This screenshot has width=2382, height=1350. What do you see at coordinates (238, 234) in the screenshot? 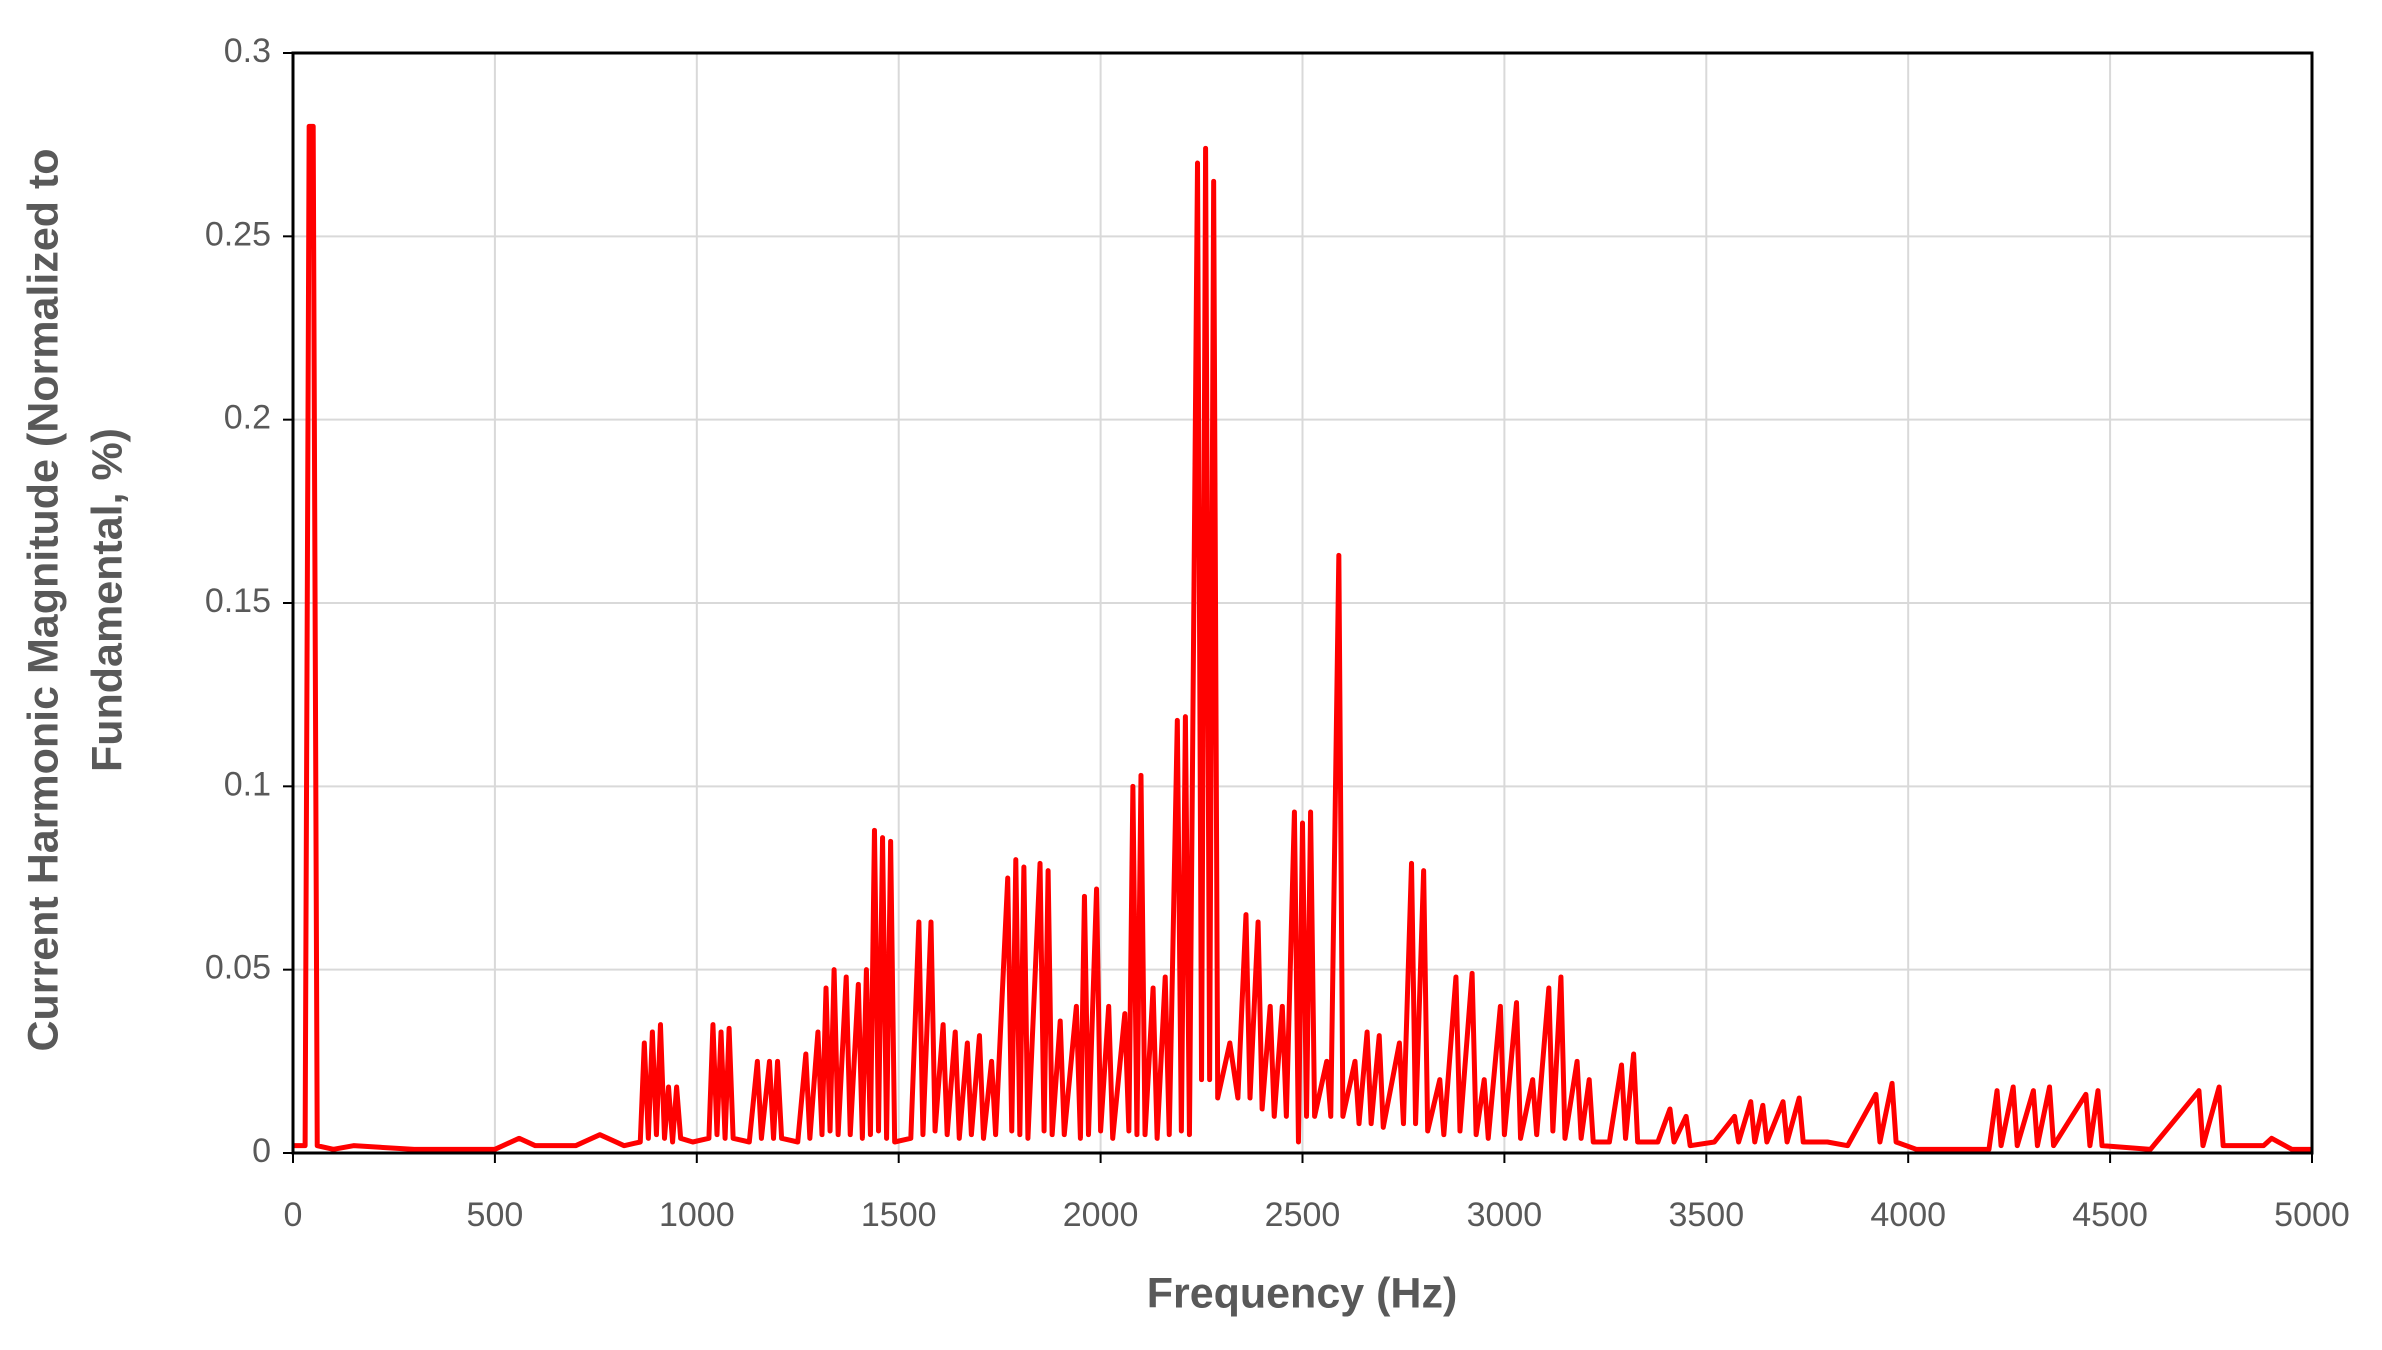
I see `y-tick-label: 0.25` at bounding box center [238, 234].